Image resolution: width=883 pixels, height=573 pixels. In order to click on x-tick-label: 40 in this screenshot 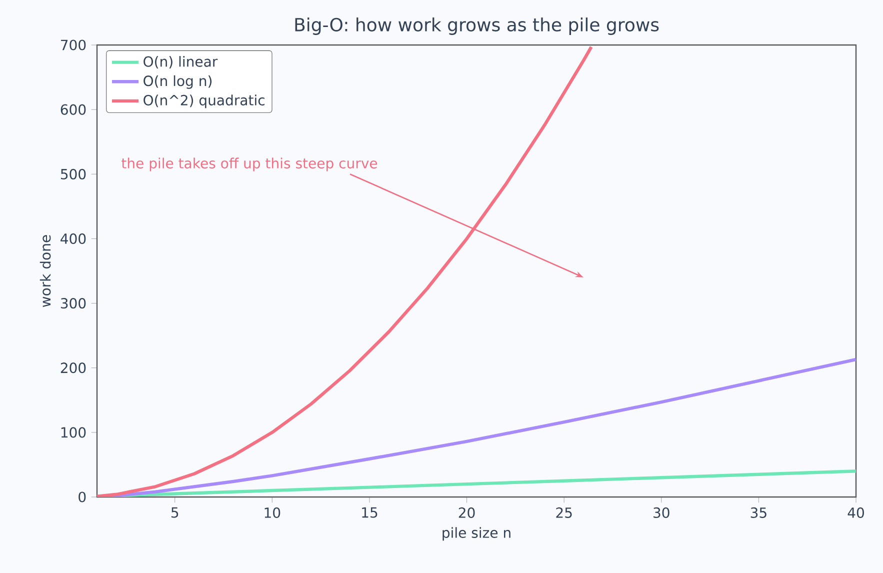, I will do `click(856, 512)`.